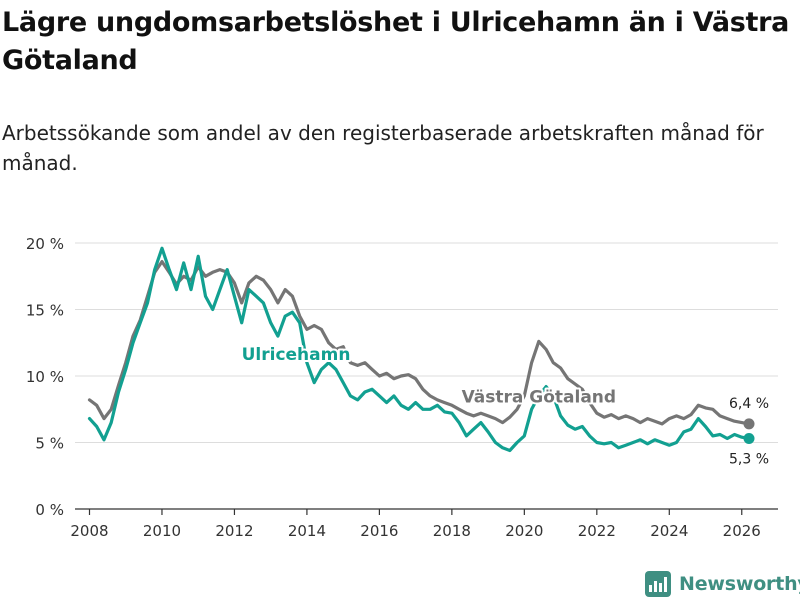  I want to click on x-tick-label: 2020, so click(524, 531).